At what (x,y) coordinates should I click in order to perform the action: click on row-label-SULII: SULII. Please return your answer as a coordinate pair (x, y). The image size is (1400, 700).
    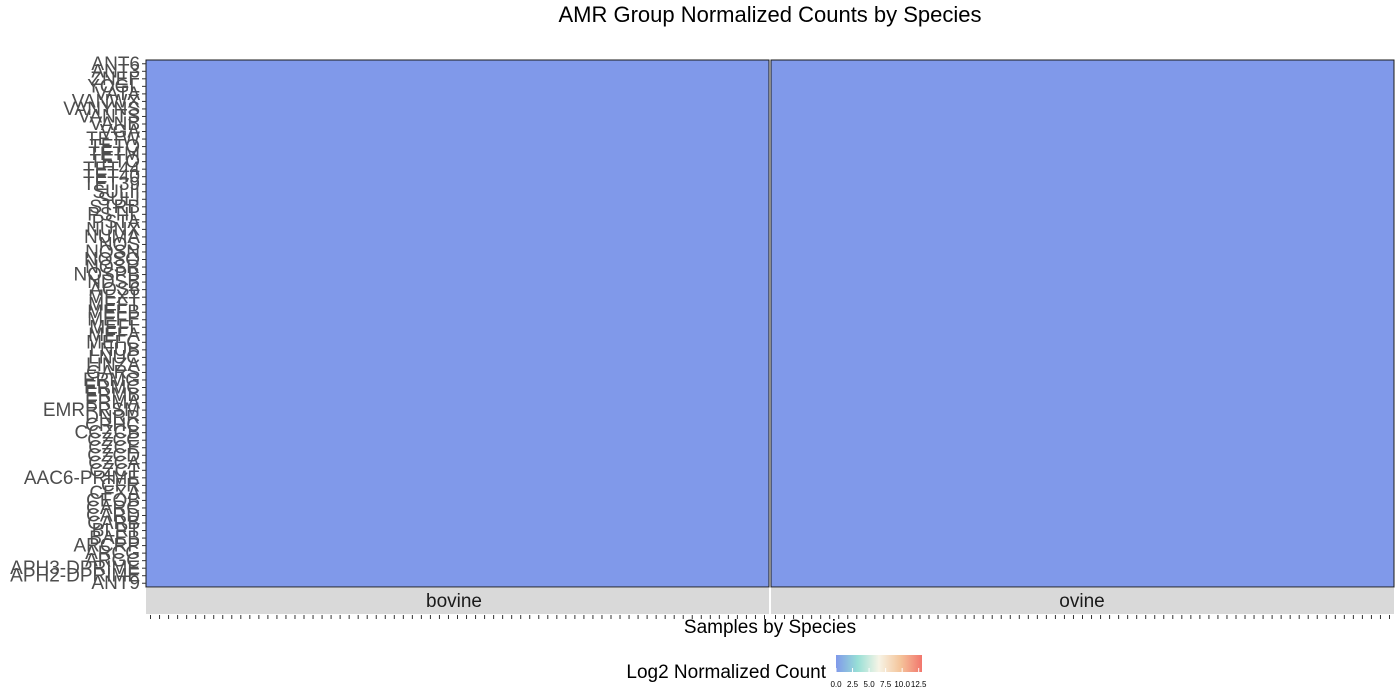
    Looking at the image, I should click on (116, 192).